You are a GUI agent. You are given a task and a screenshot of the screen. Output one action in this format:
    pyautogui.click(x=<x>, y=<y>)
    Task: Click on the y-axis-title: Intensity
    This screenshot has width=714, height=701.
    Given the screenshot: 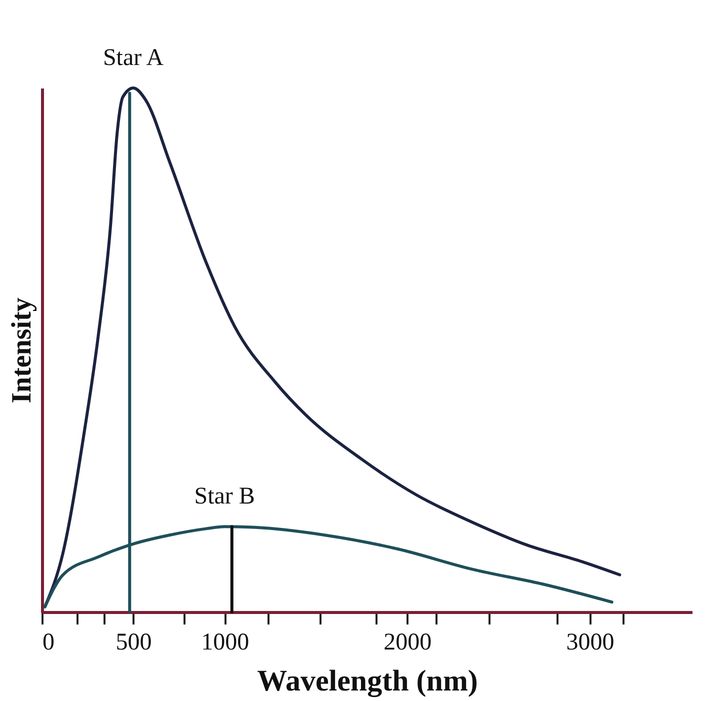 What is the action you would take?
    pyautogui.click(x=22, y=351)
    